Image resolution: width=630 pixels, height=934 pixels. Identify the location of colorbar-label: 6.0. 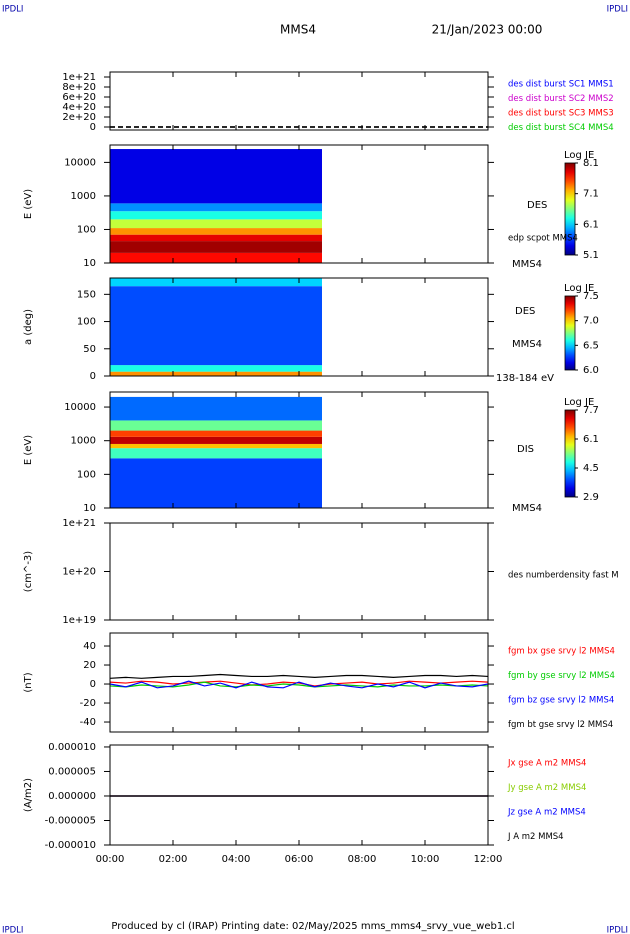
(591, 370).